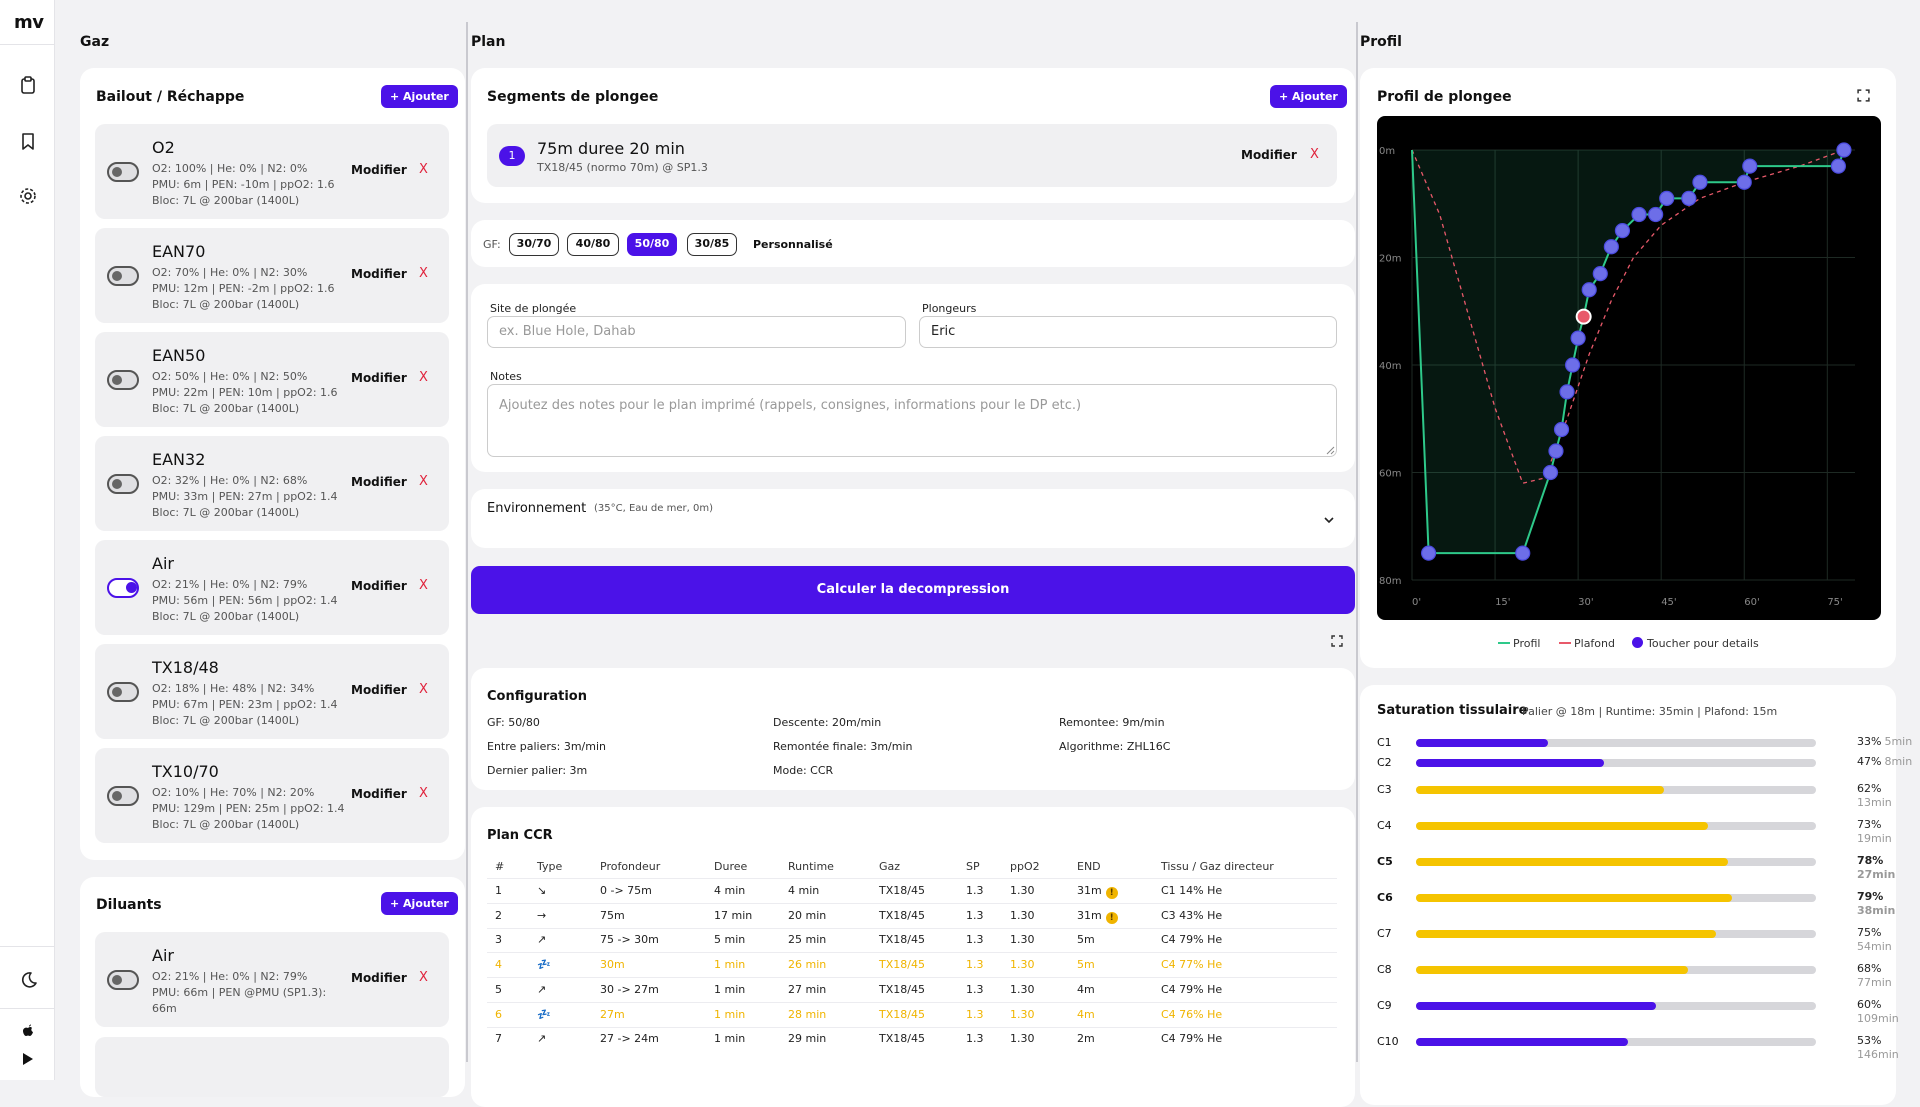 This screenshot has width=1920, height=1107. What do you see at coordinates (629, 939) in the screenshot?
I see `table-cell-depth: 75 -> 30m` at bounding box center [629, 939].